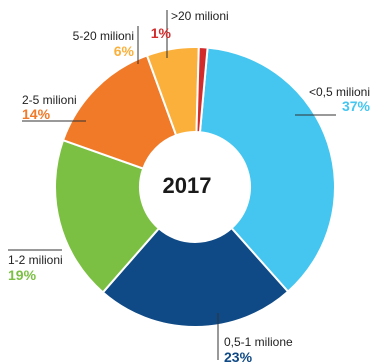  I want to click on slice-label-gt20: >20 milioni, so click(200, 16).